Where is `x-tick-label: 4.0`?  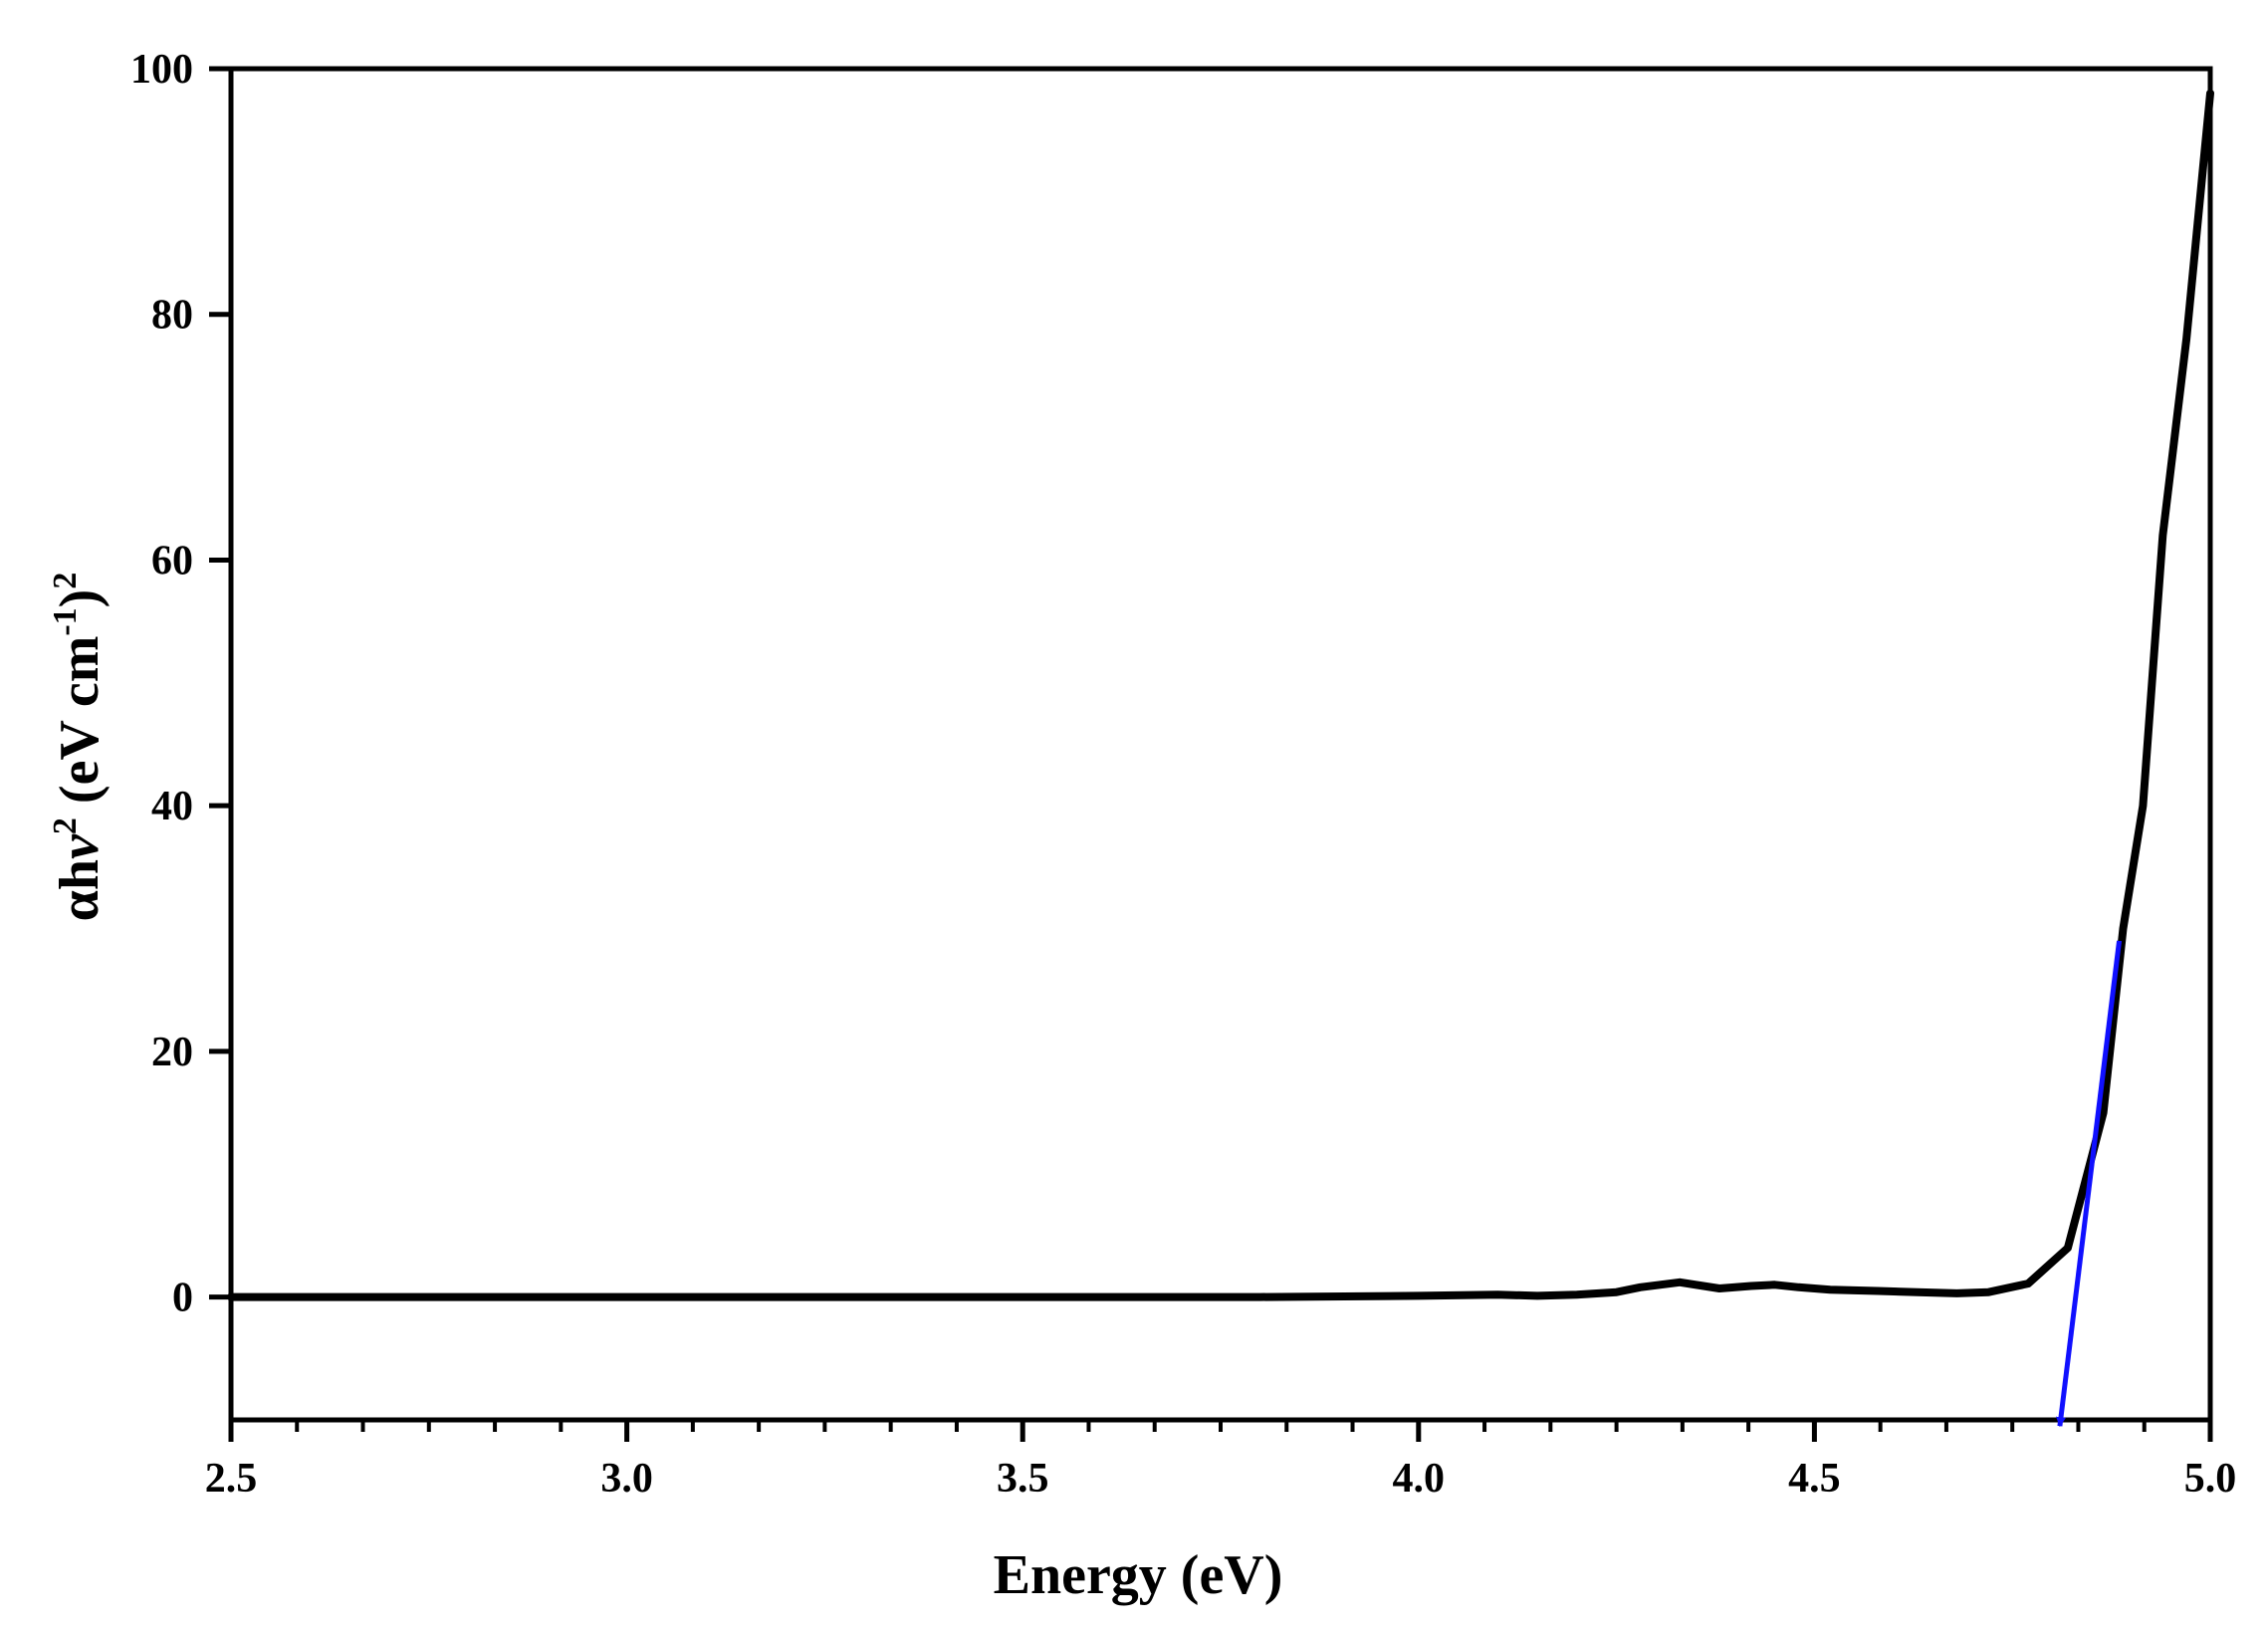
x-tick-label: 4.0 is located at coordinates (1419, 1479).